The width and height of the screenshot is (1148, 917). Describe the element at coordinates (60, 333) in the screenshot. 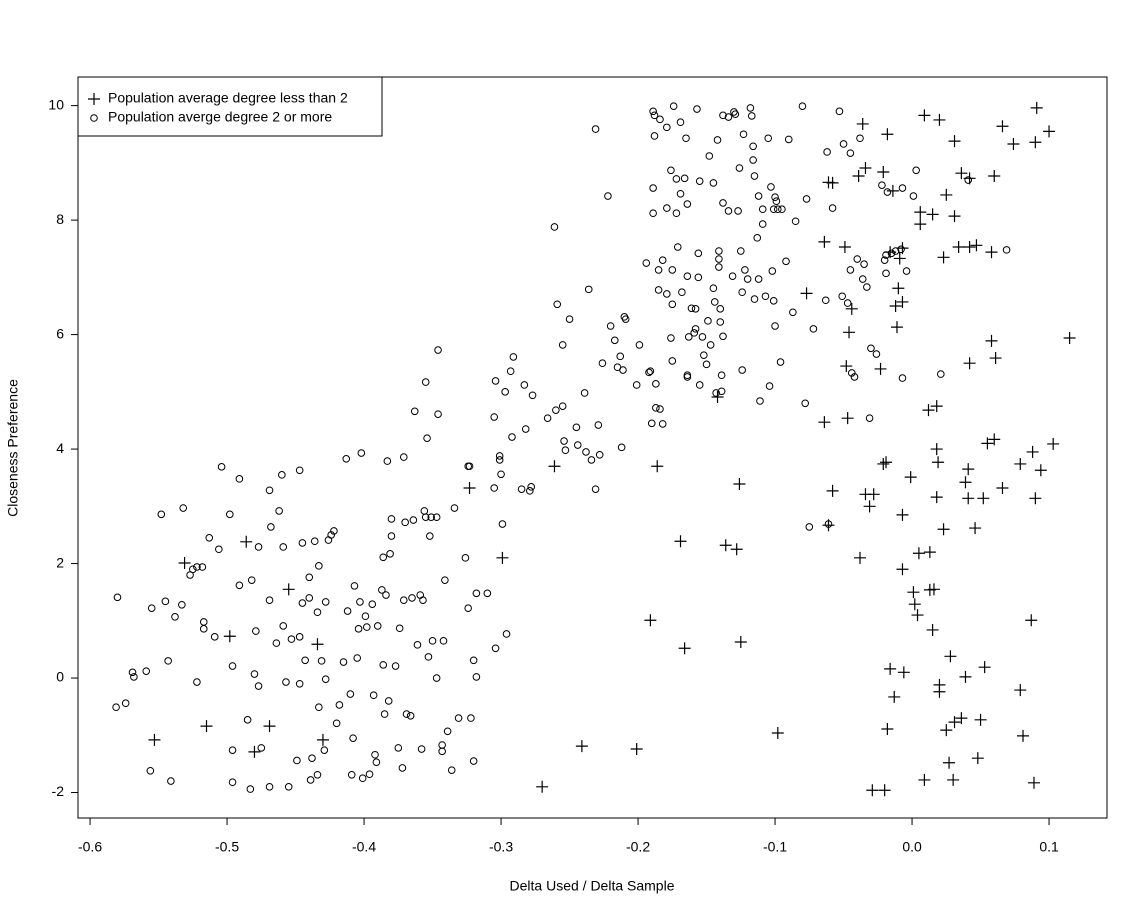

I see `y-tick-label: 6` at that location.